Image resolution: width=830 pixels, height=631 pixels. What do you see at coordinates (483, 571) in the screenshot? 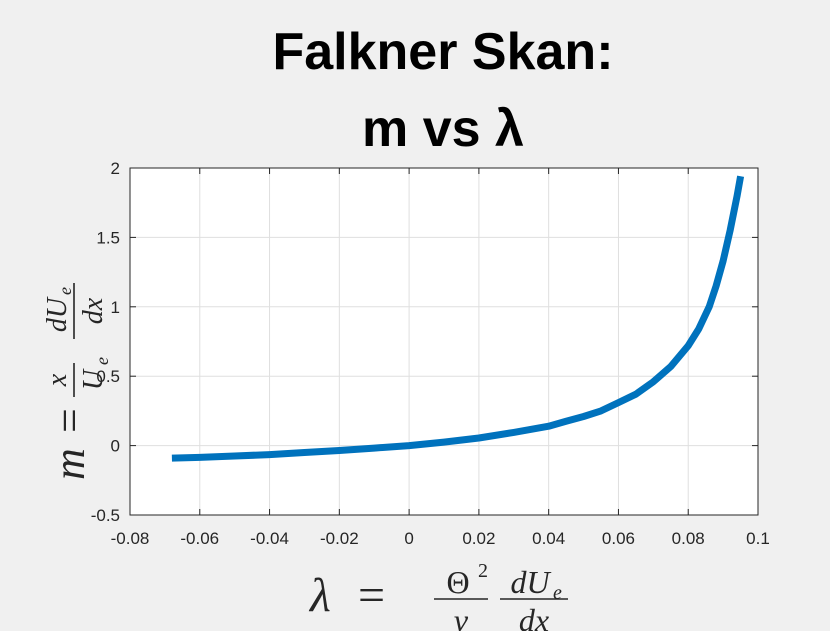
I see `svg-text: 2` at bounding box center [483, 571].